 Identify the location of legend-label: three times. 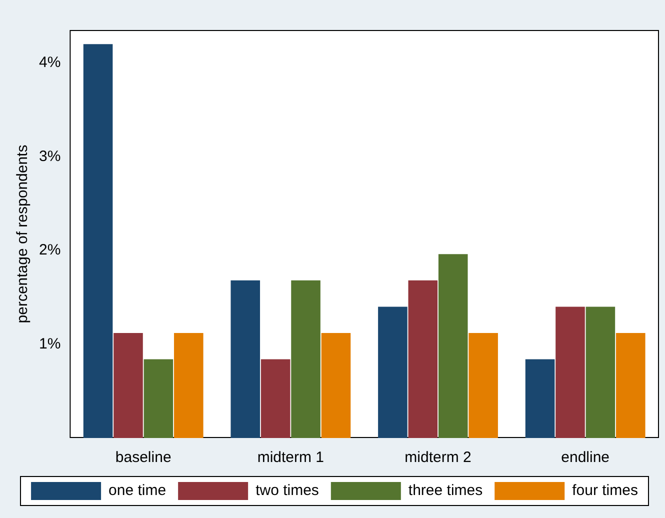
(445, 491).